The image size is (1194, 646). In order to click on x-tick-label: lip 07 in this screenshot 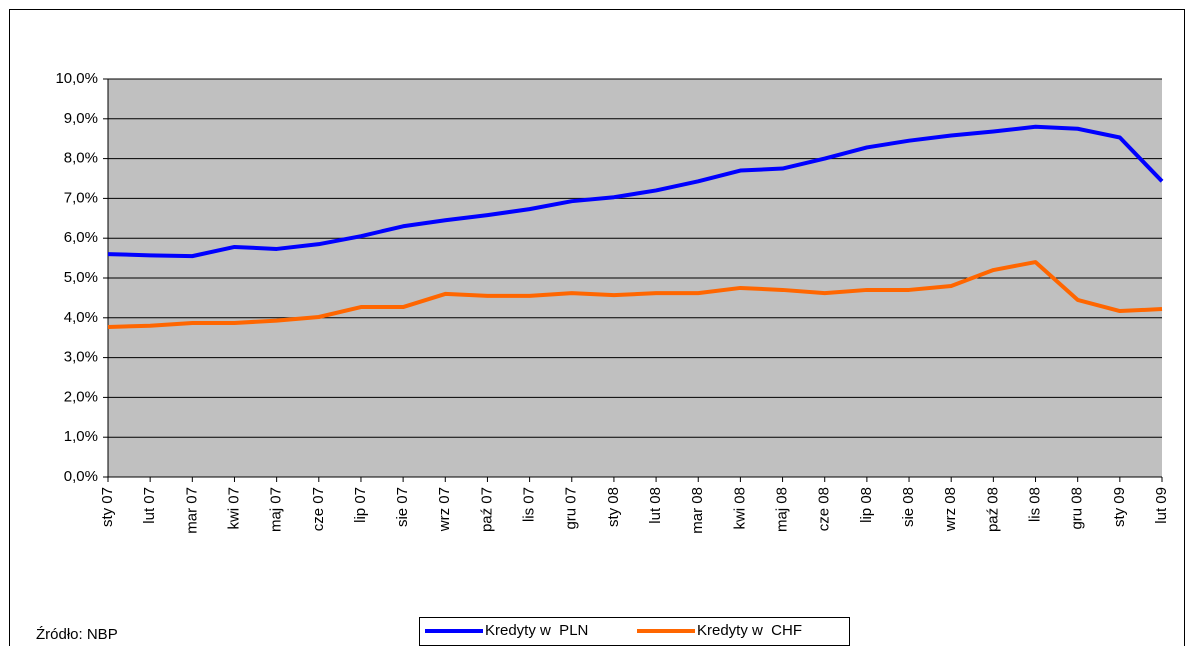, I will do `click(360, 505)`.